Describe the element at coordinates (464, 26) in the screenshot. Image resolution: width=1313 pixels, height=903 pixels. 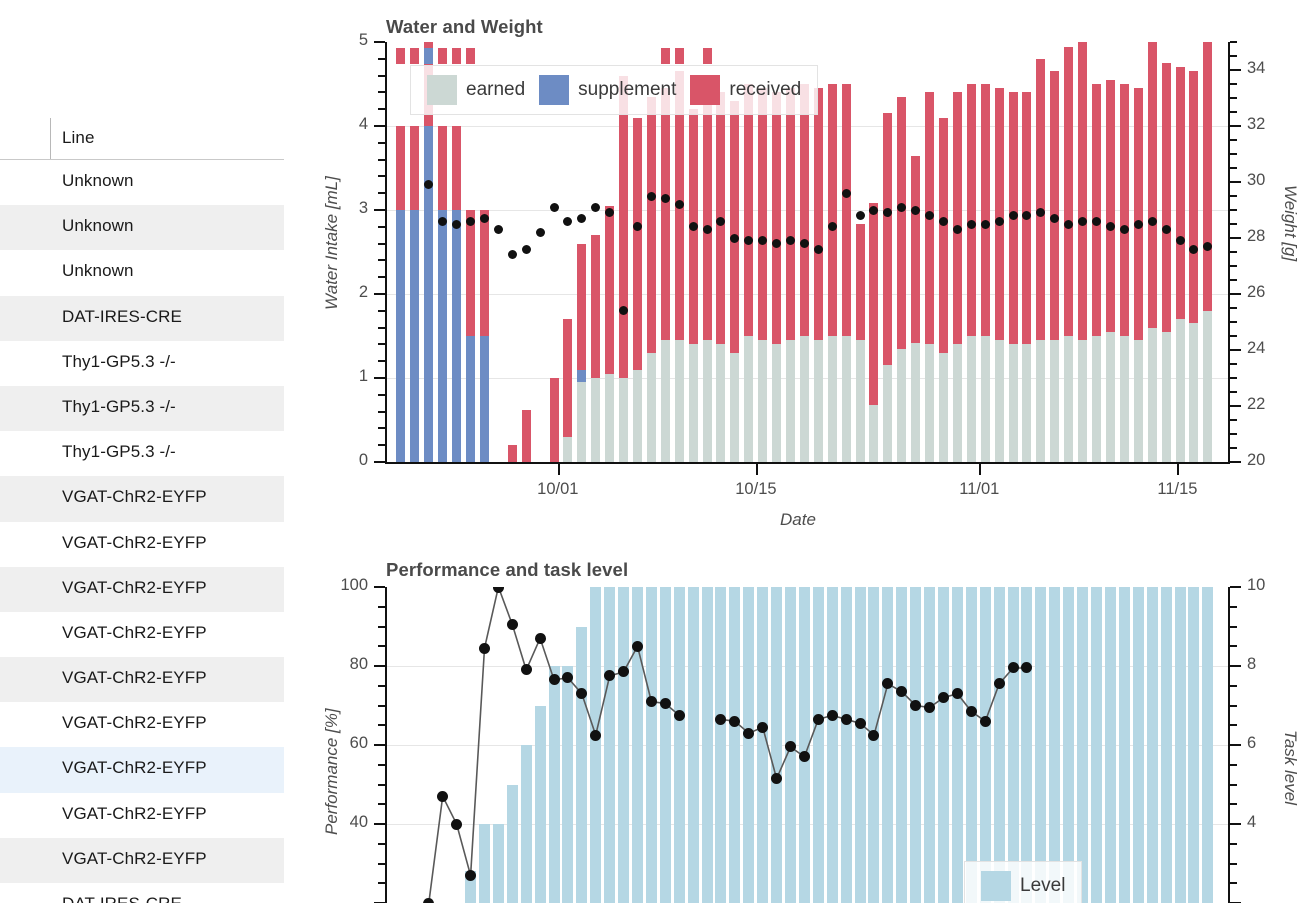
I see `chart-title-water-weight: Water and Weight` at that location.